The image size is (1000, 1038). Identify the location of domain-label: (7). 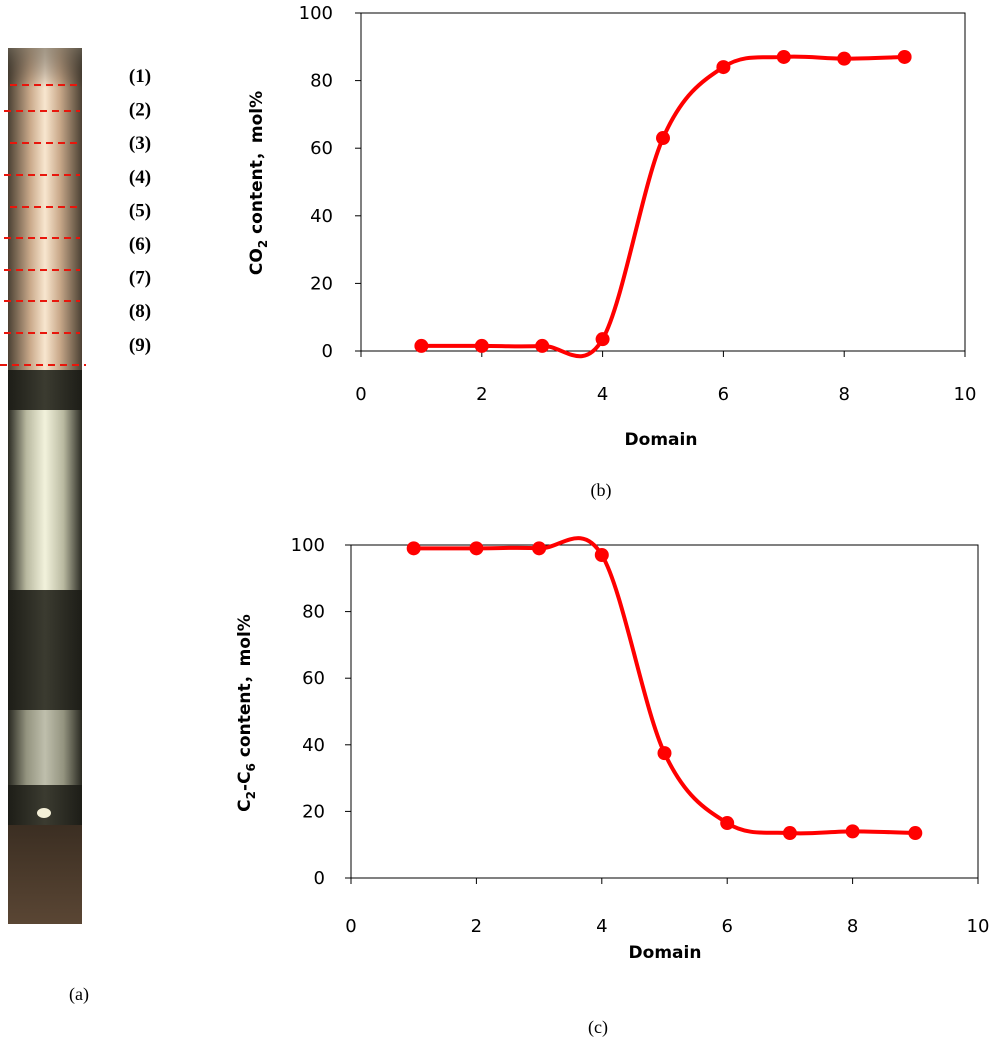
(140, 278).